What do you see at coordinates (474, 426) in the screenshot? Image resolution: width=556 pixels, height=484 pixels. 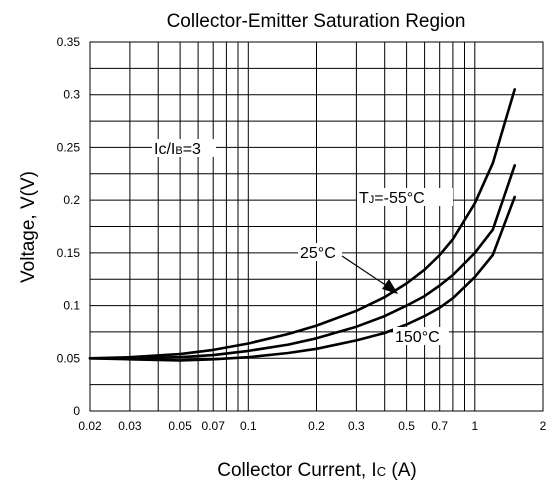 I see `x-tick-label: 1` at bounding box center [474, 426].